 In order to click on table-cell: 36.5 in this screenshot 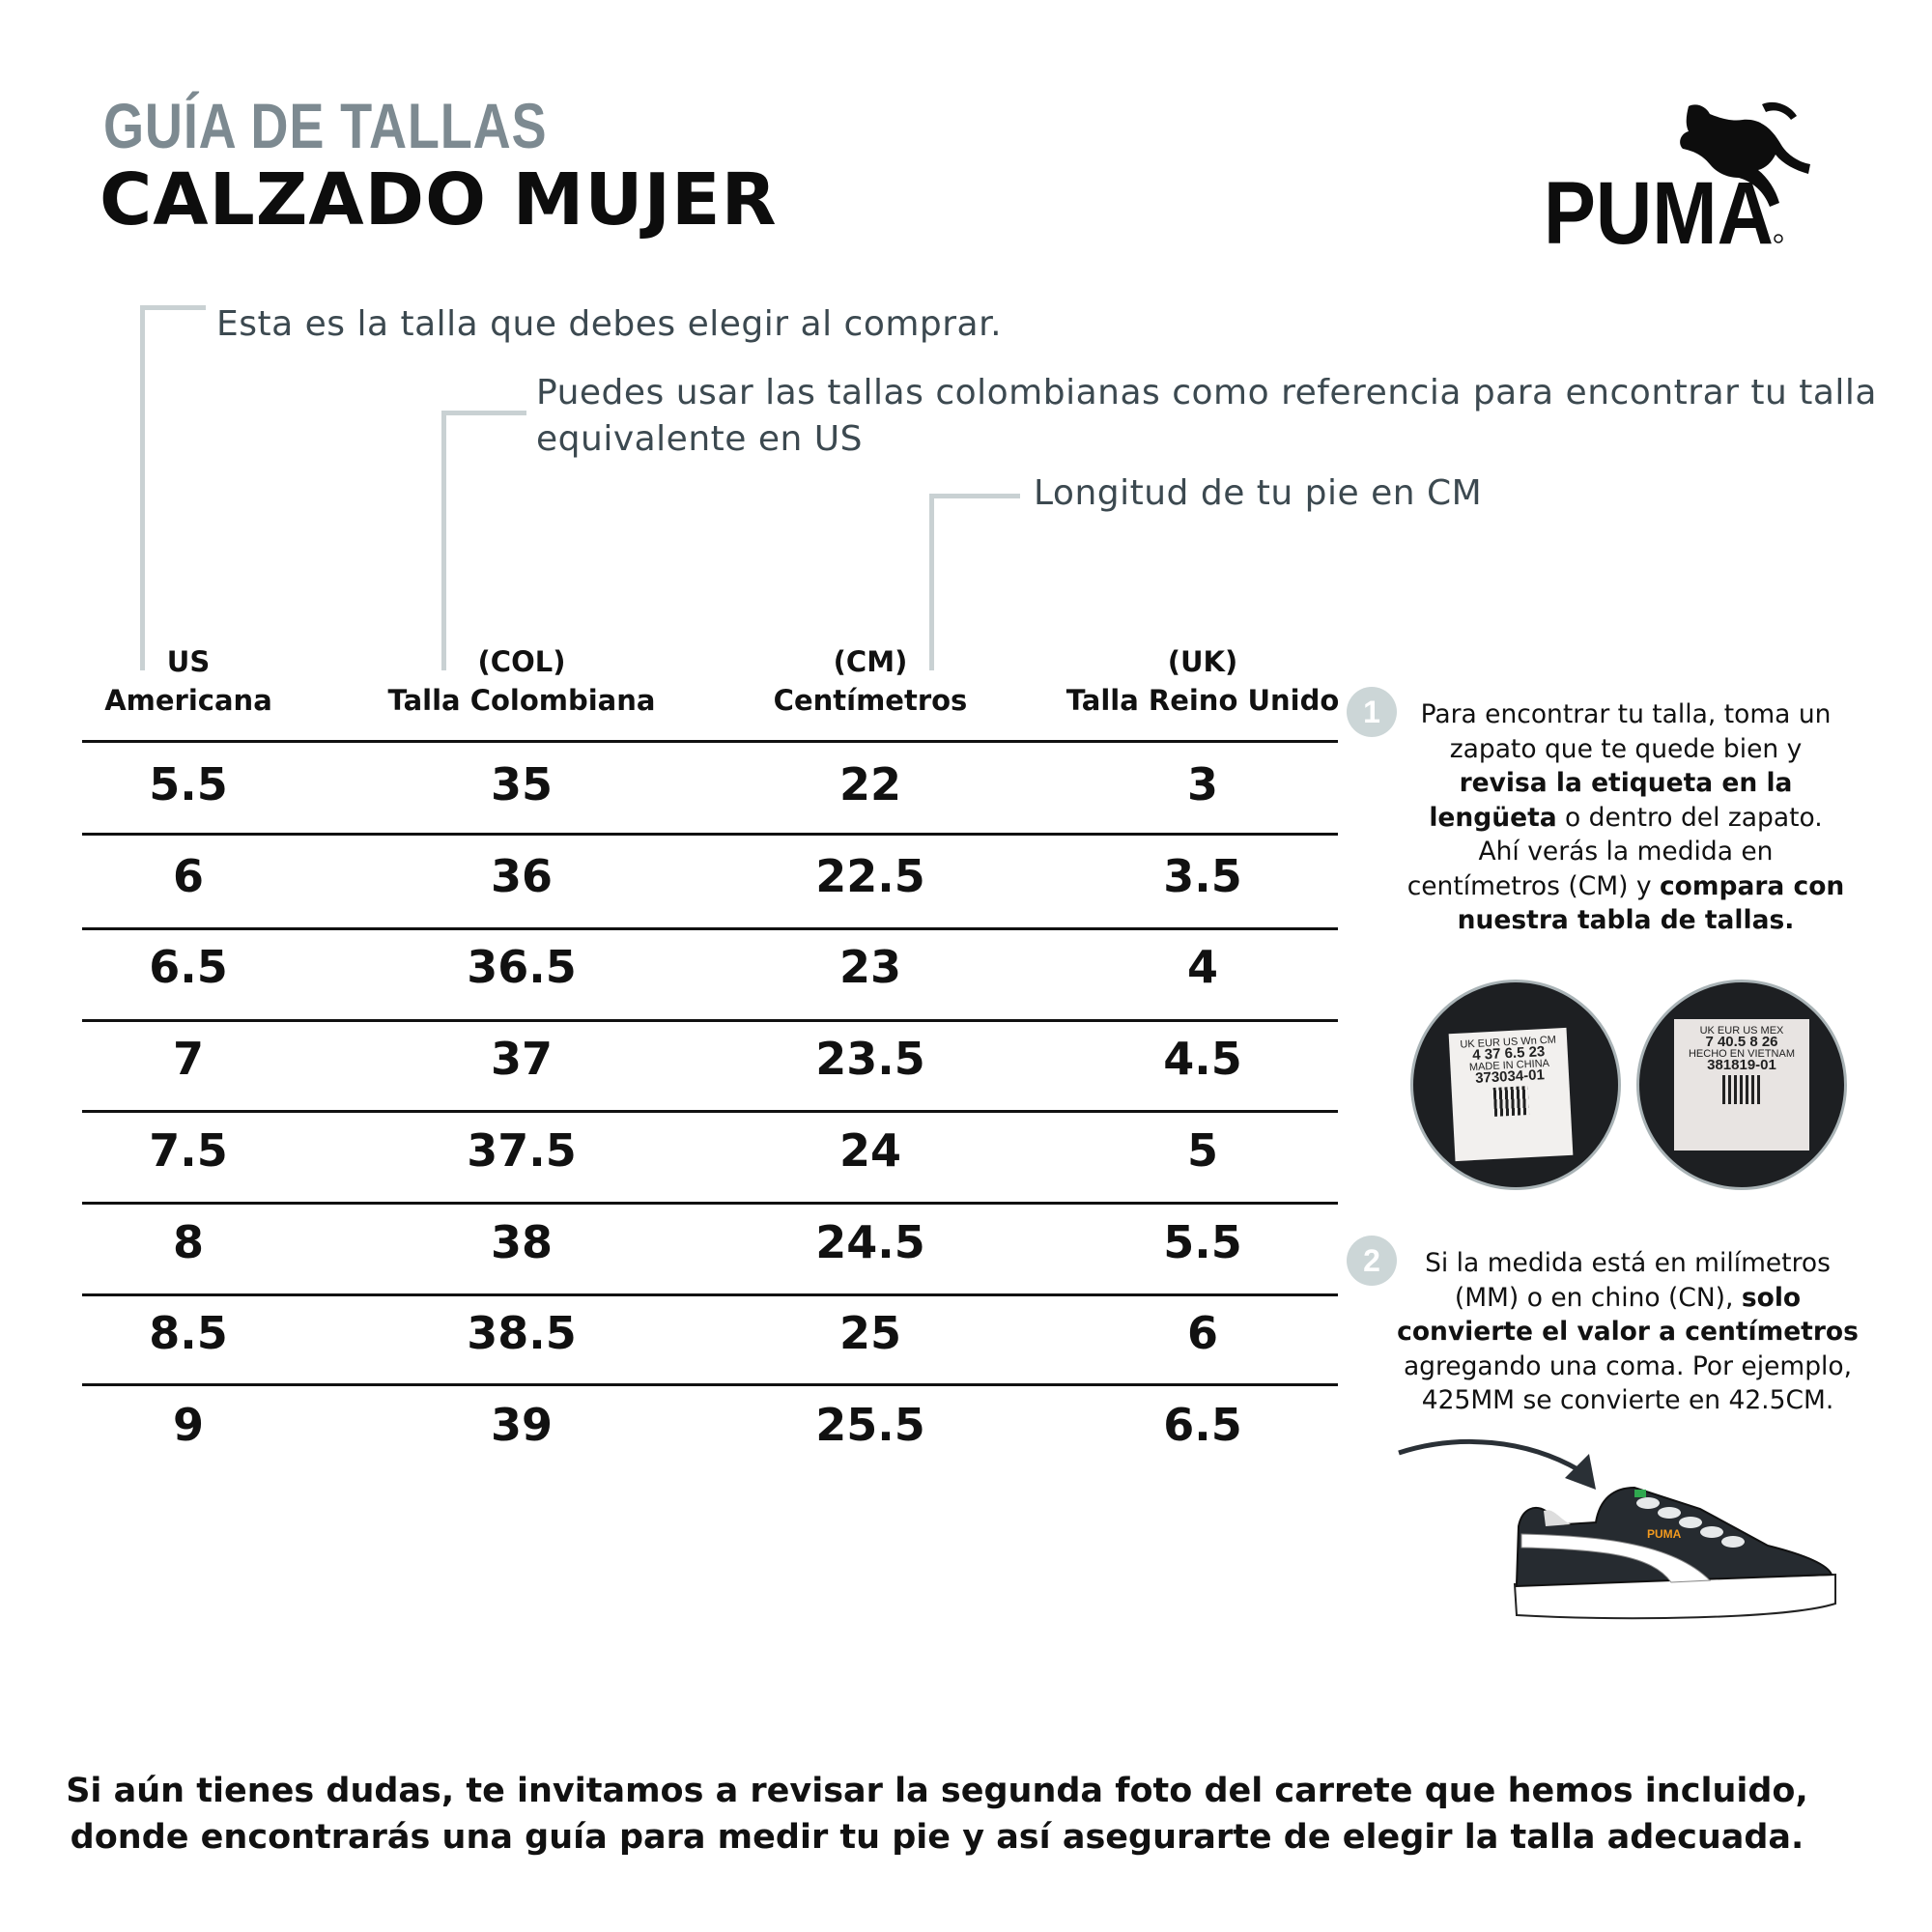, I will do `click(522, 967)`.